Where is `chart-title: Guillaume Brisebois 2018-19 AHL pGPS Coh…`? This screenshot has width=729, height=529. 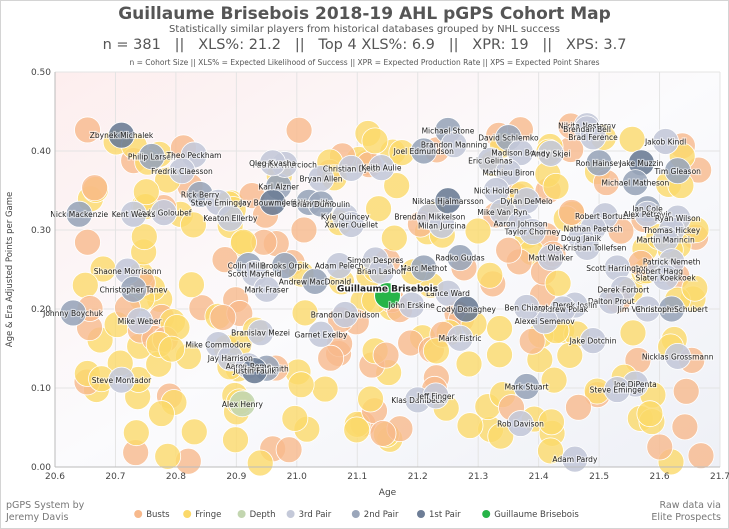
chart-title: Guillaume Brisebois 2018-19 AHL pGPS Coh… is located at coordinates (364, 14).